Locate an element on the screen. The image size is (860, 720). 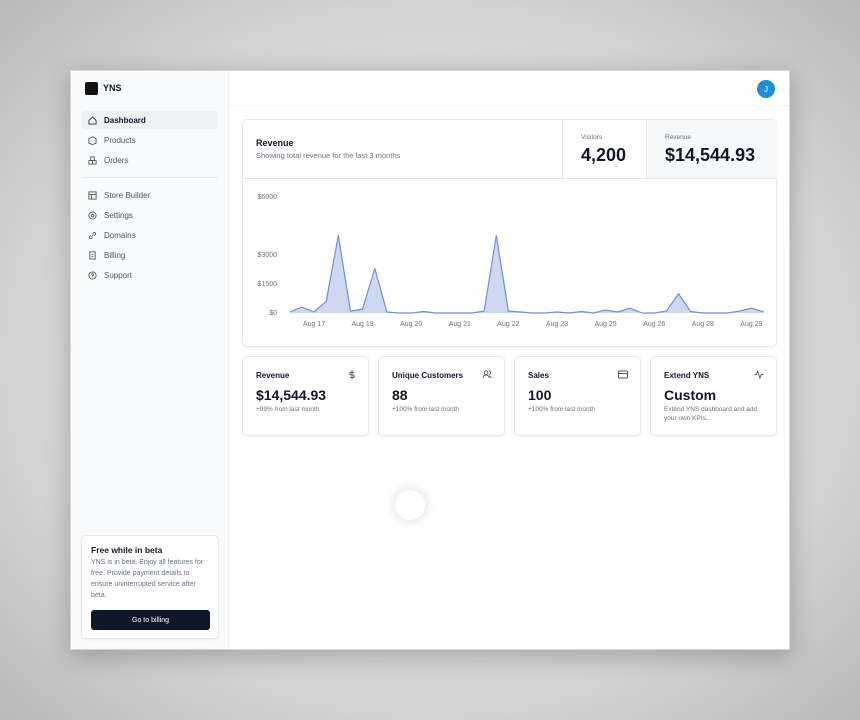
avatar: J is located at coordinates (766, 89).